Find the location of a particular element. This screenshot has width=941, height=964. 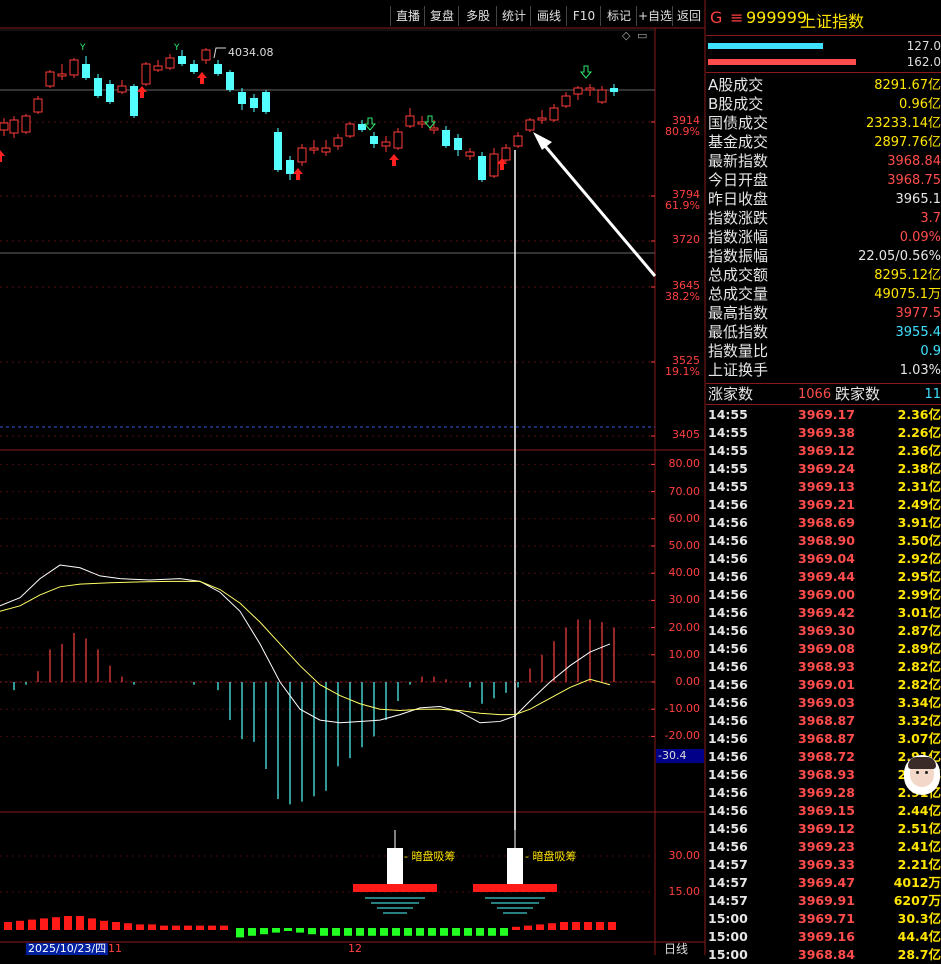

tick-volume: 2.38亿 is located at coordinates (919, 469).